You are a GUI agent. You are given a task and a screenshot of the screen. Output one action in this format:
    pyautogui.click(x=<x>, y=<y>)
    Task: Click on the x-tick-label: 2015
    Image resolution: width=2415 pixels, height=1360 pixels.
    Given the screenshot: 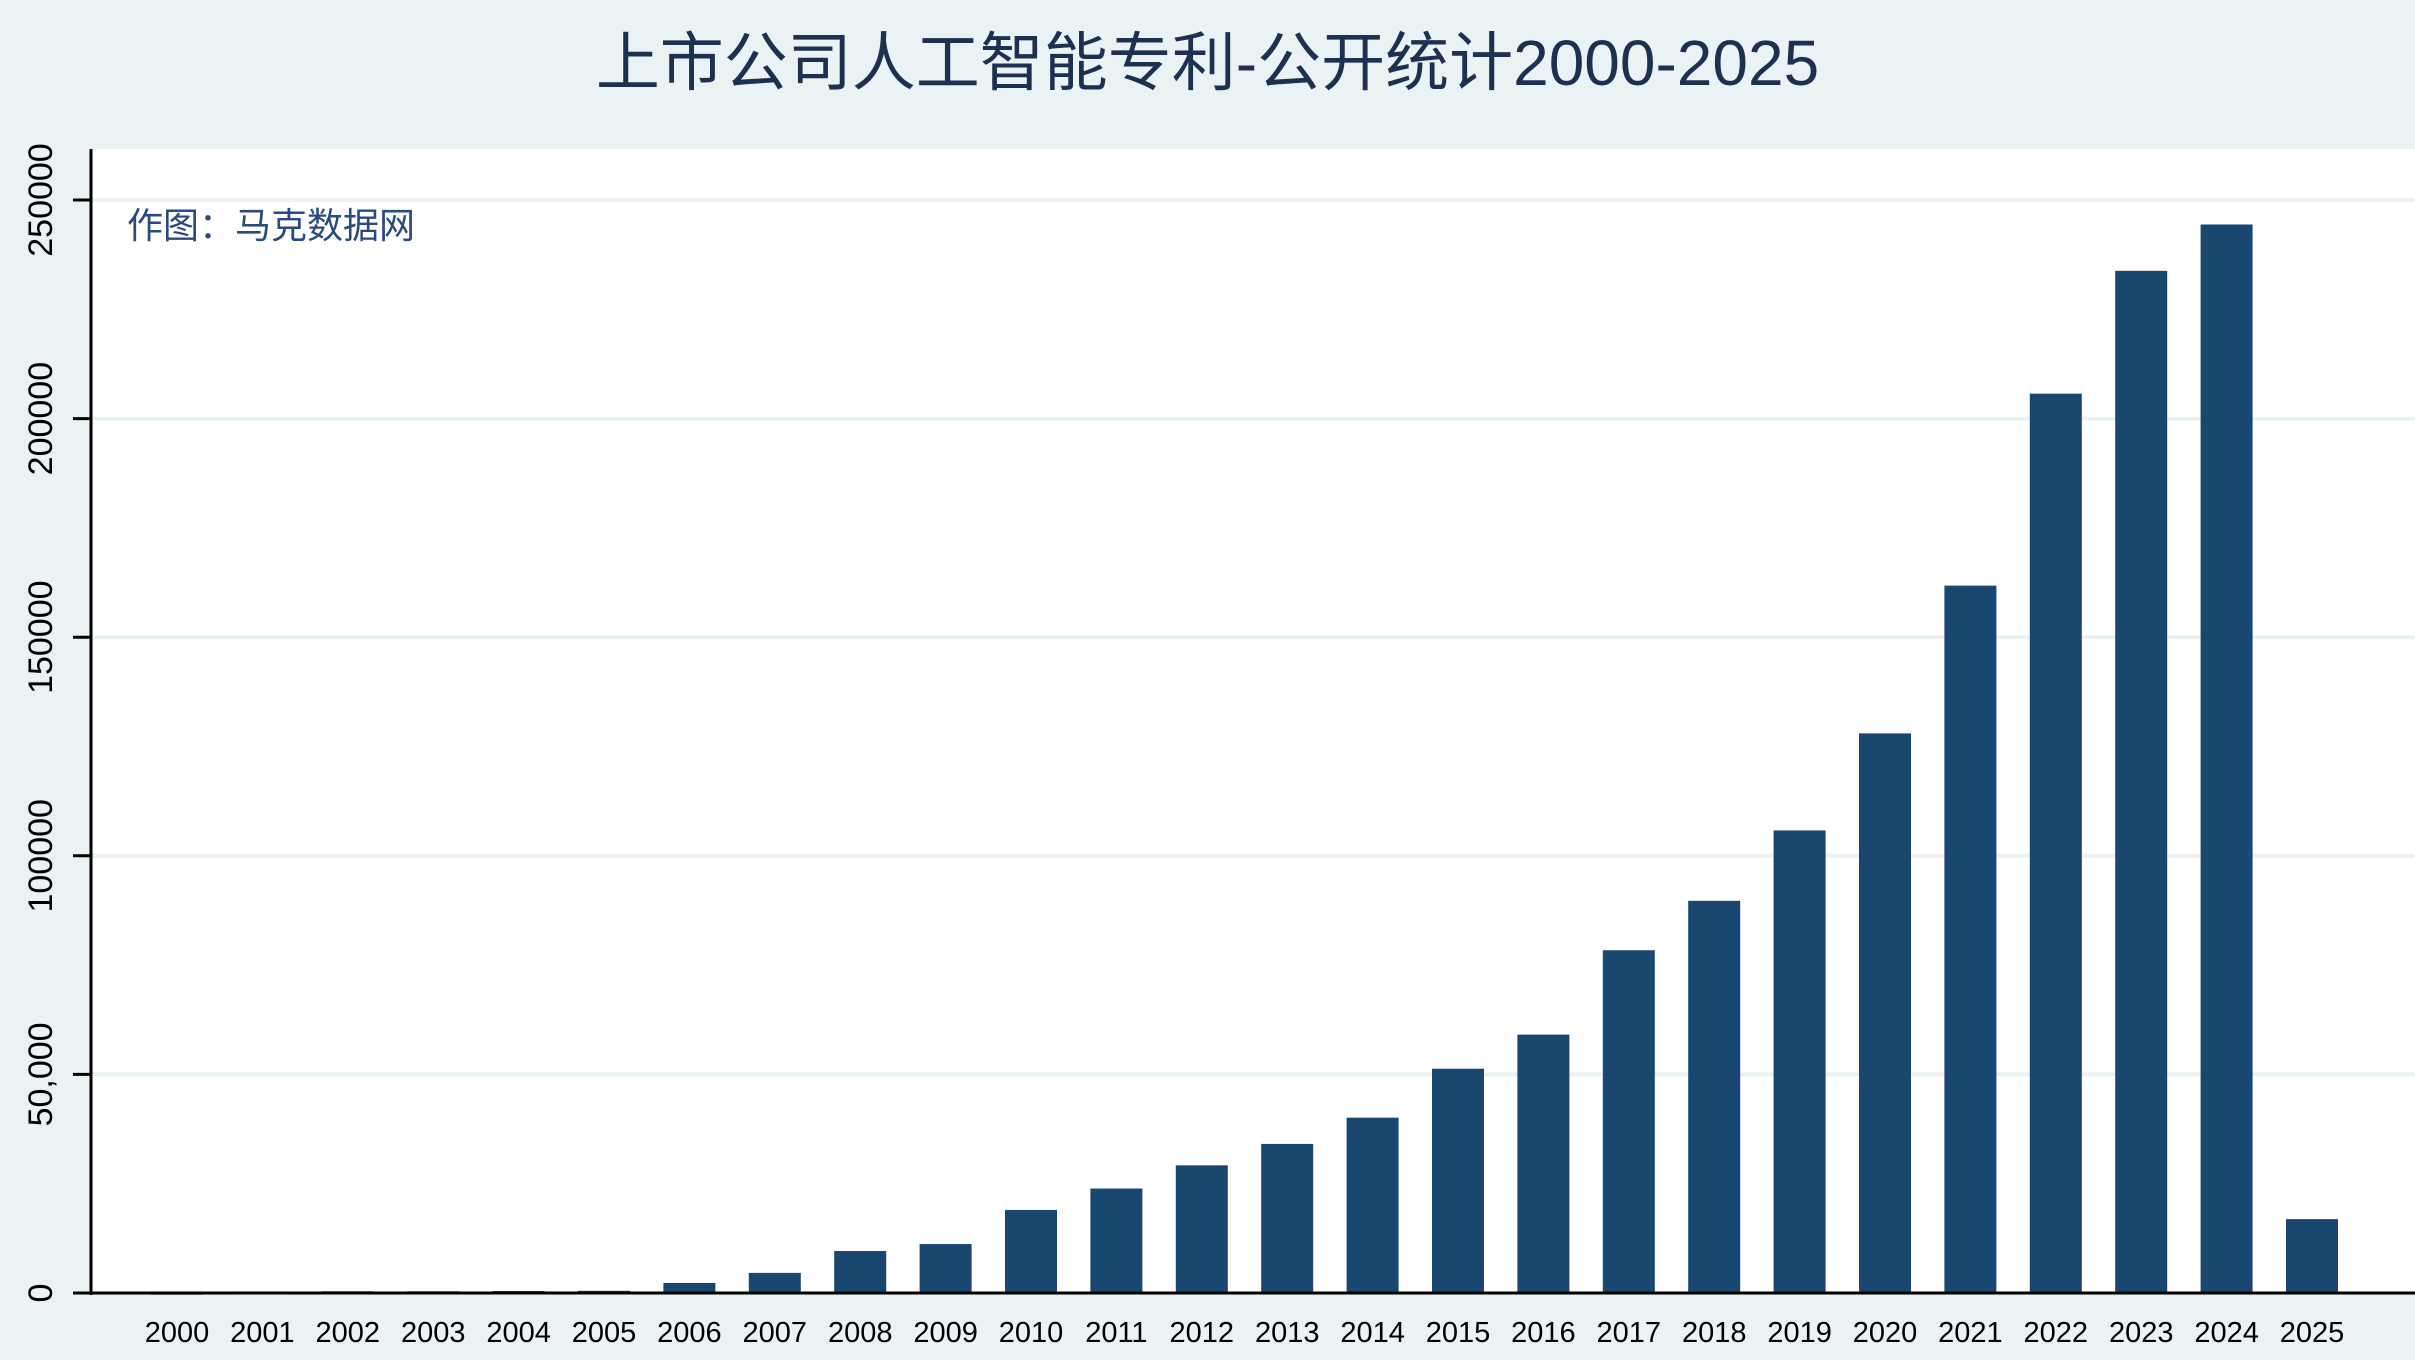 What is the action you would take?
    pyautogui.click(x=1458, y=1333)
    